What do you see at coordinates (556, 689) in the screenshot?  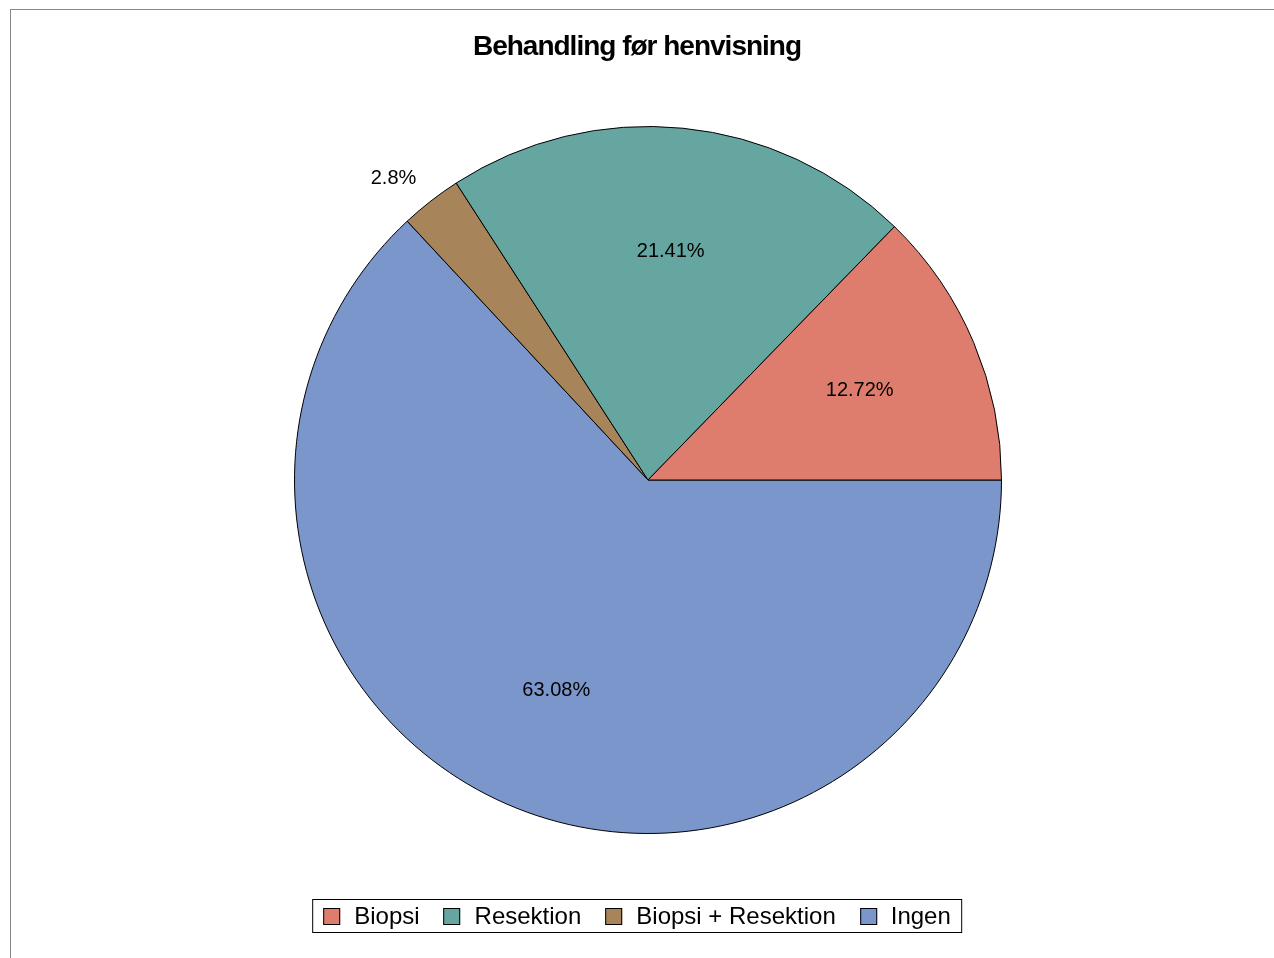 I see `data-label: 63.08%` at bounding box center [556, 689].